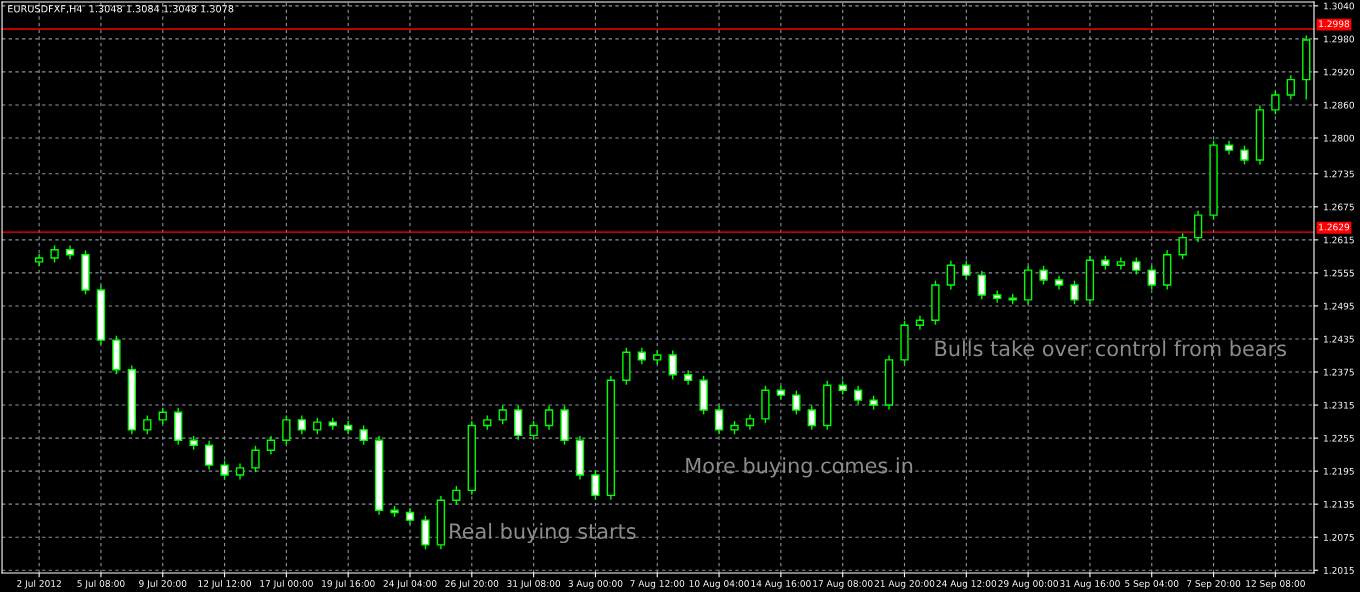  Describe the element at coordinates (1339, 471) in the screenshot. I see `y-tick-label: 1.2195` at that location.